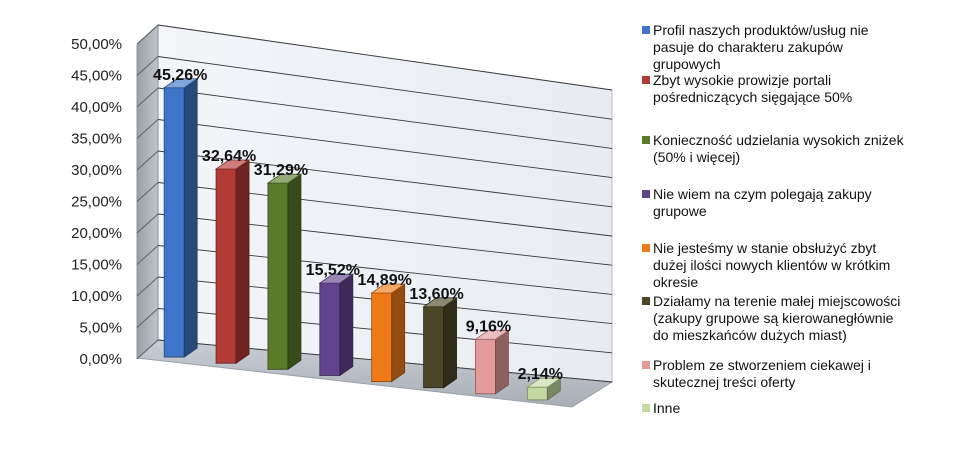 The image size is (977, 466). I want to click on legend-label: Nie wiem na czym polegają zakupy, so click(762, 194).